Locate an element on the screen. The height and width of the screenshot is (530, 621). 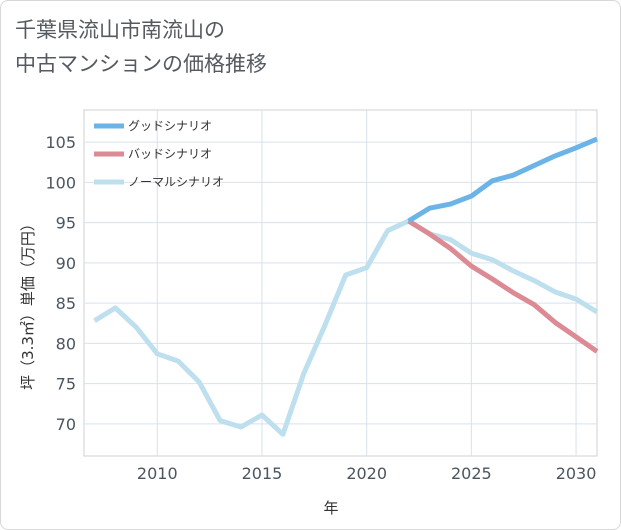
legend-label: グッドシナリオ is located at coordinates (170, 126).